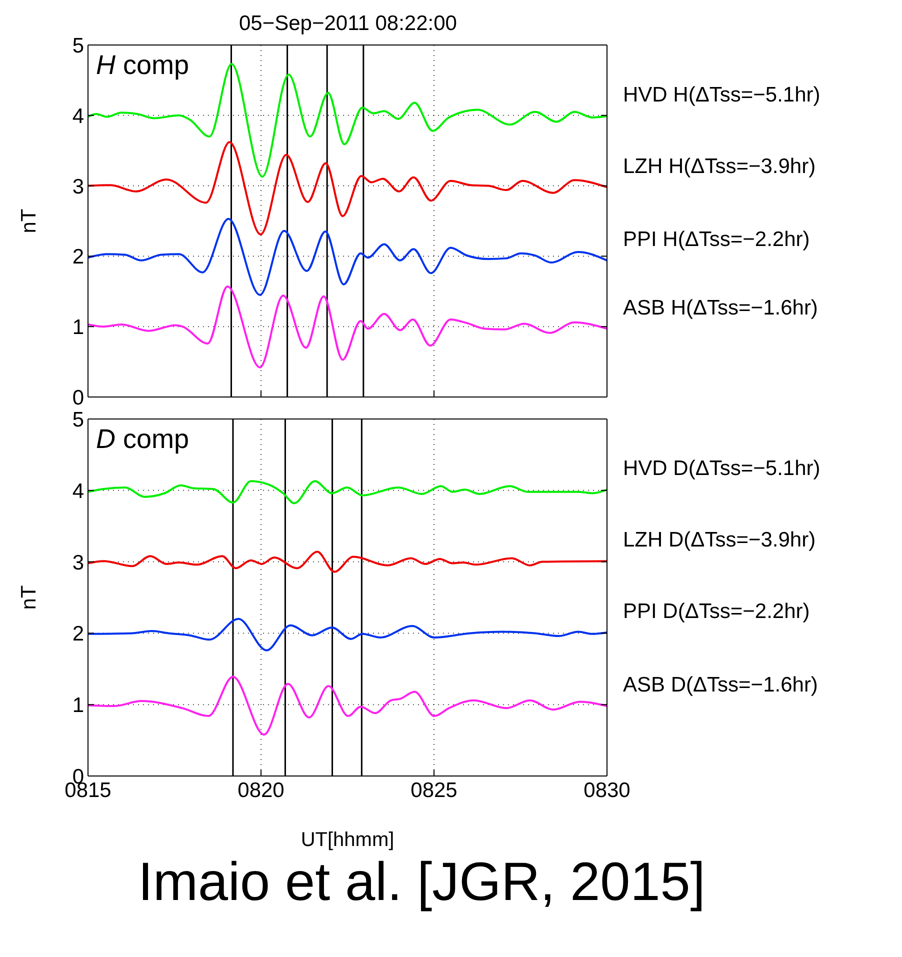 Image resolution: width=902 pixels, height=957 pixels. I want to click on annotation: D comp, so click(143, 439).